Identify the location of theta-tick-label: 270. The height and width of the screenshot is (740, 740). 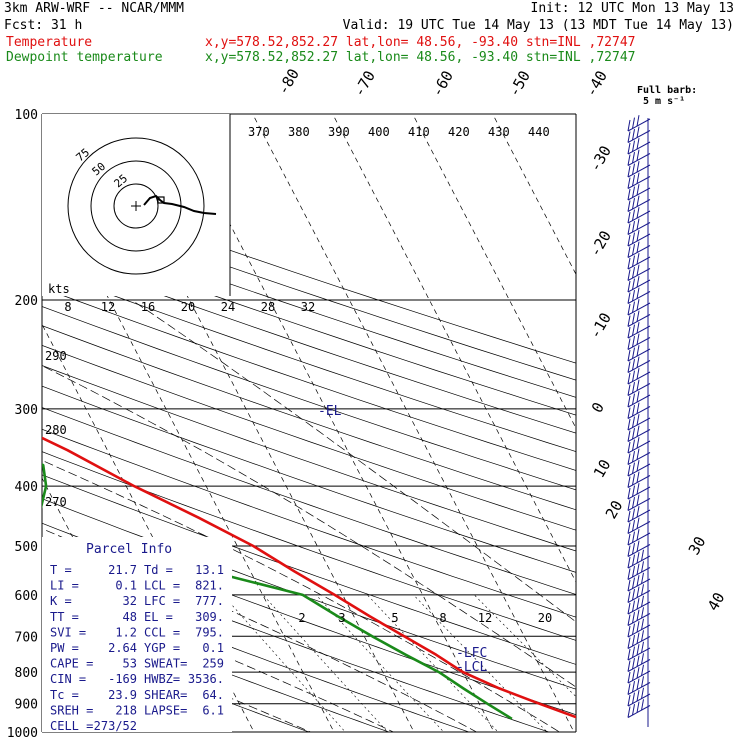
(56, 502).